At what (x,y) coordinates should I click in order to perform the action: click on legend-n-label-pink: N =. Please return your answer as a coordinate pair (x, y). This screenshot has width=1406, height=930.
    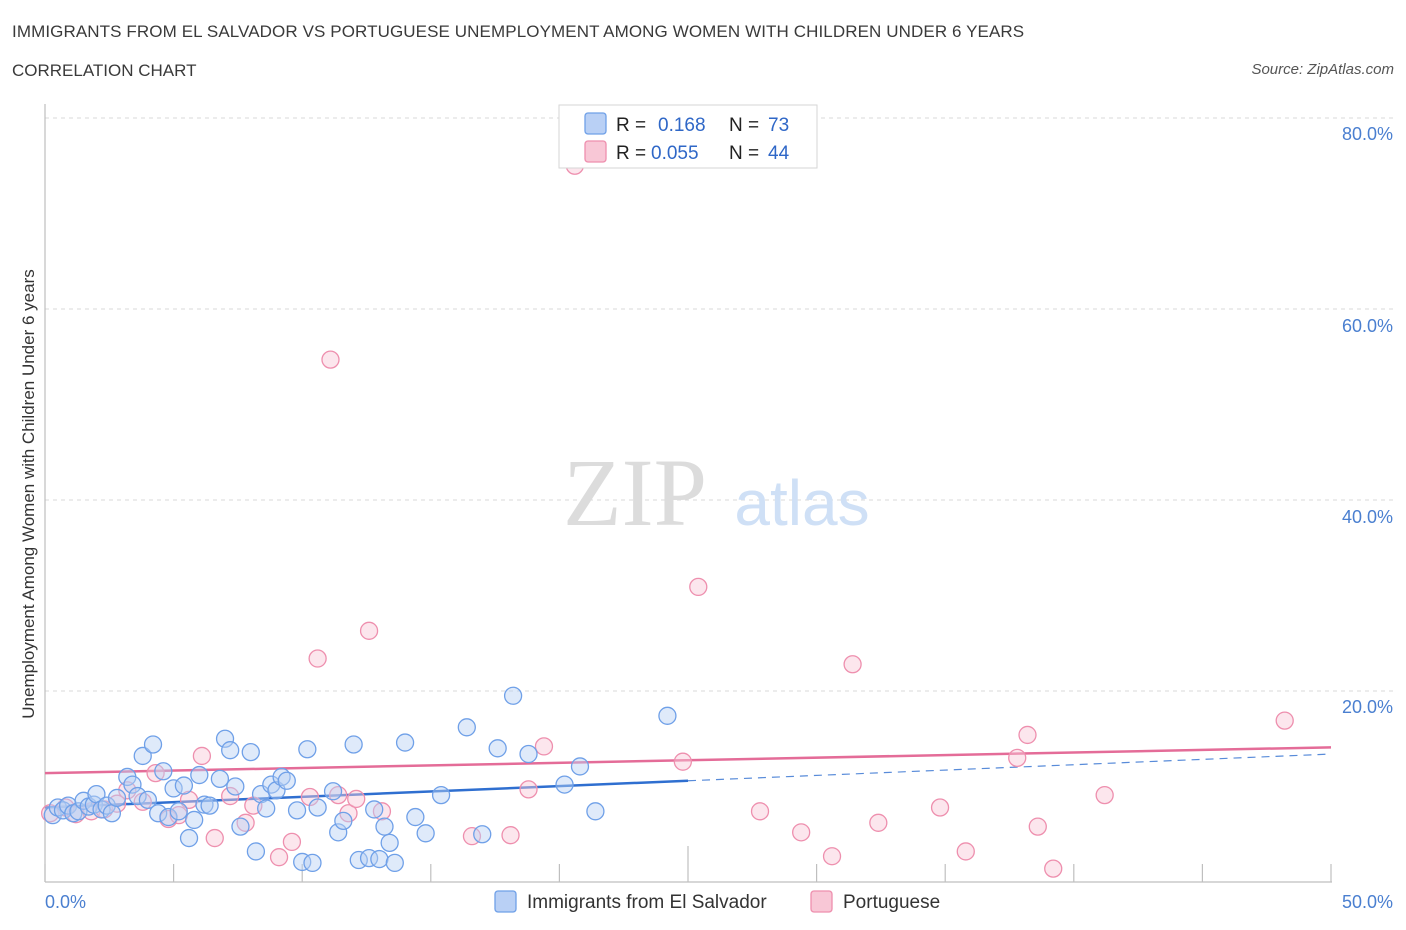
    Looking at the image, I should click on (744, 153).